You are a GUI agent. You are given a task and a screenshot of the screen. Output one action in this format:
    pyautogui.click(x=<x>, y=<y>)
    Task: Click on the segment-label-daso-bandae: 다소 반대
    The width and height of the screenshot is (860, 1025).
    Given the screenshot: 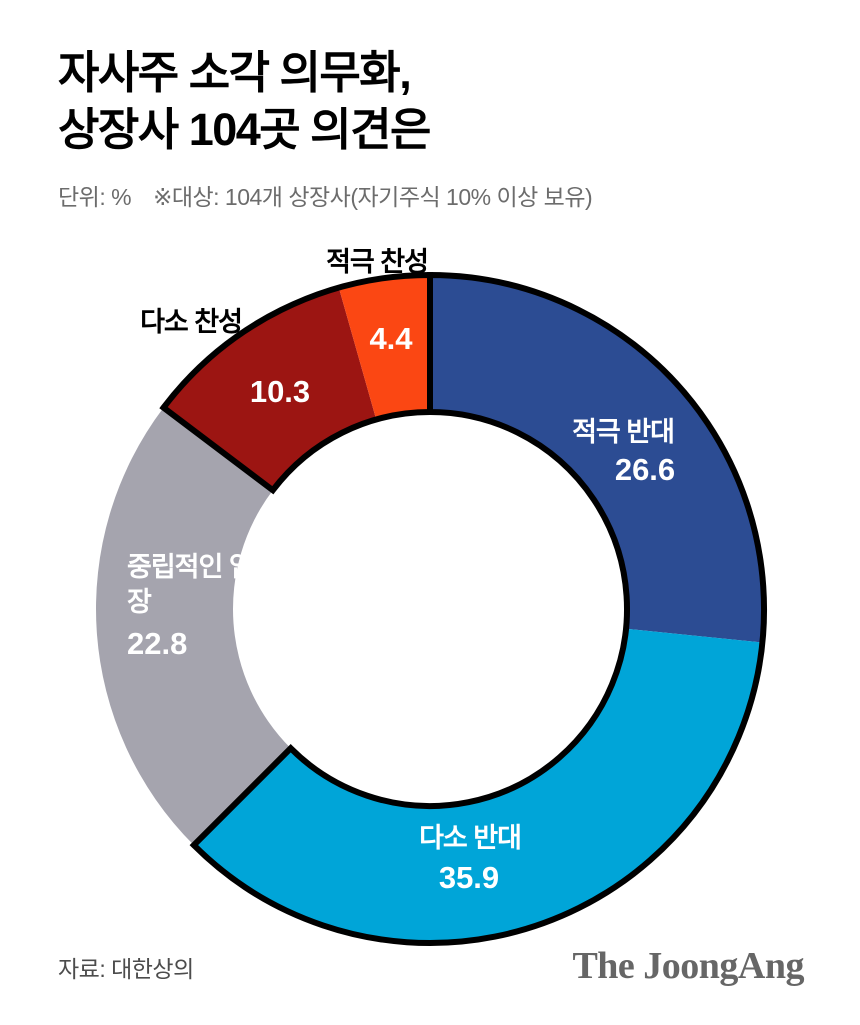 What is the action you would take?
    pyautogui.click(x=470, y=838)
    